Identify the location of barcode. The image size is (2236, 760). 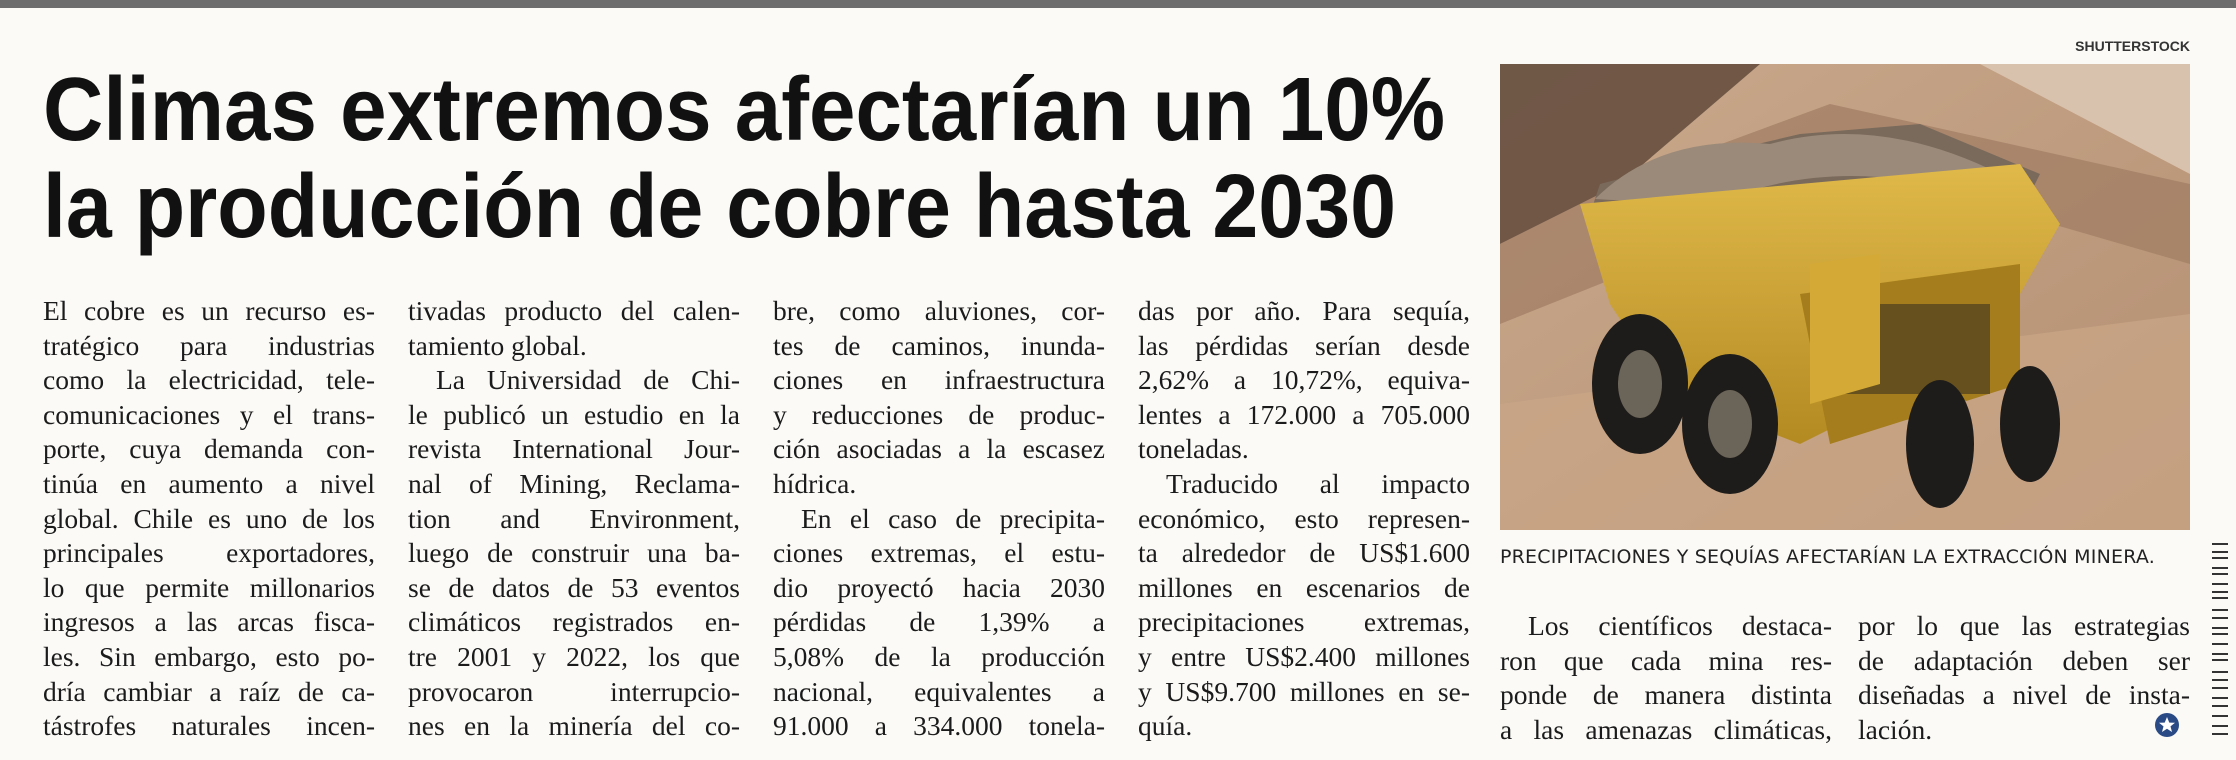
(2220, 639).